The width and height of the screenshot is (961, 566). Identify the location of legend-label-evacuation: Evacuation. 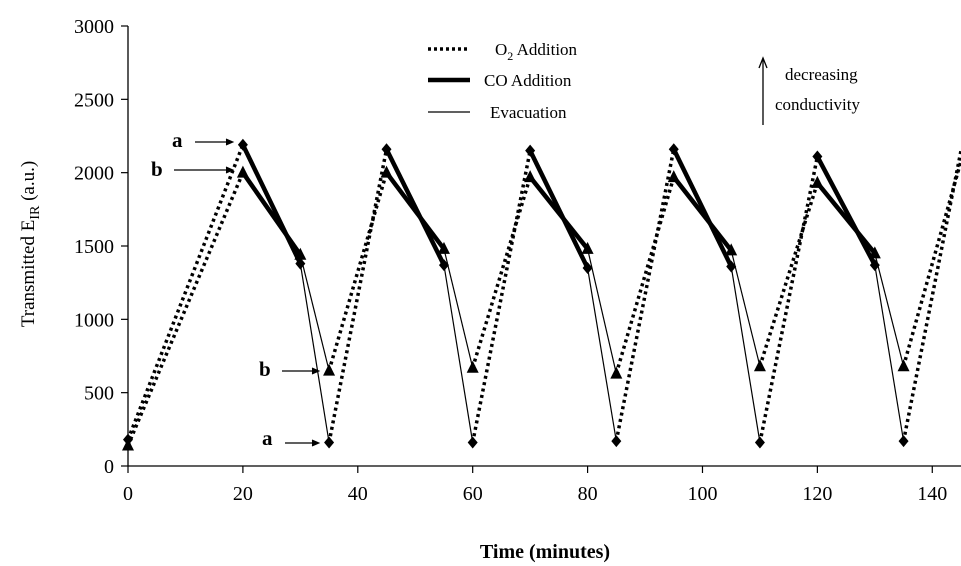
(528, 112).